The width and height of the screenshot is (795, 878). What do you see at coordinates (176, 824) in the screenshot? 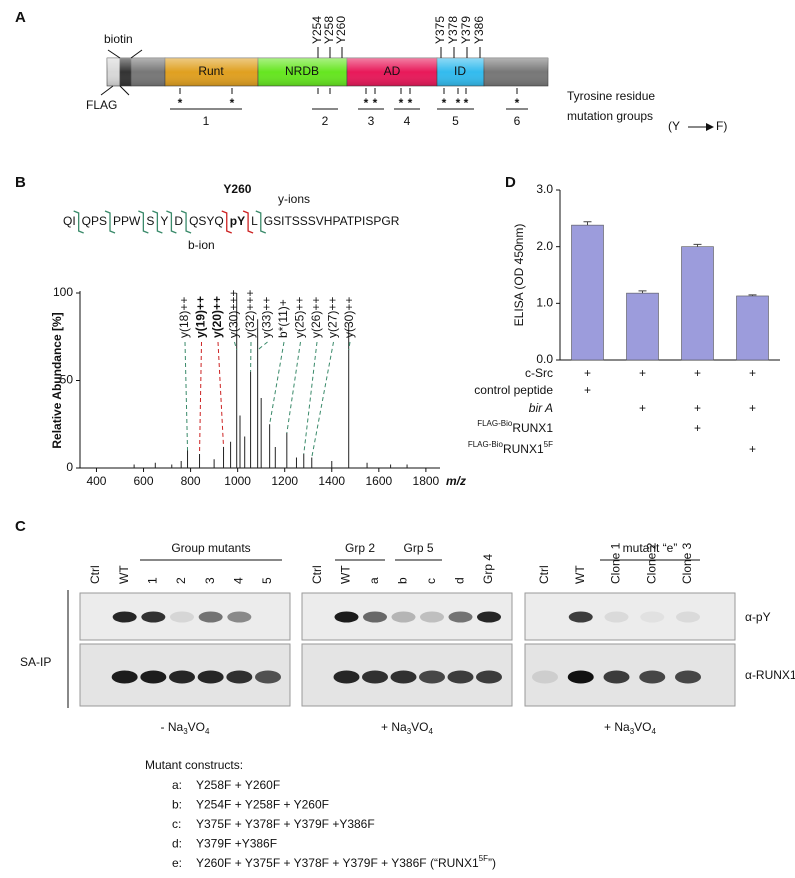
I see `construct-key: c:` at bounding box center [176, 824].